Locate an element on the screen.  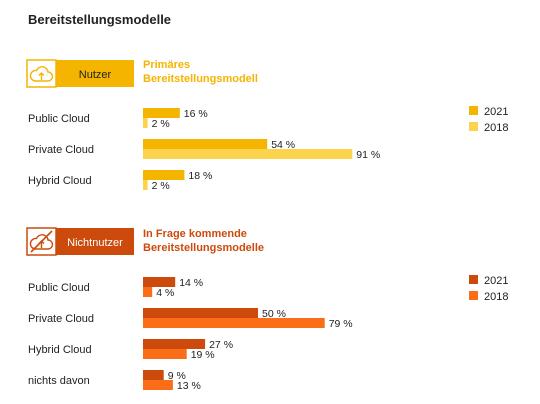
bar-nutzer-hybrid-cloud-2021 is located at coordinates (164, 175).